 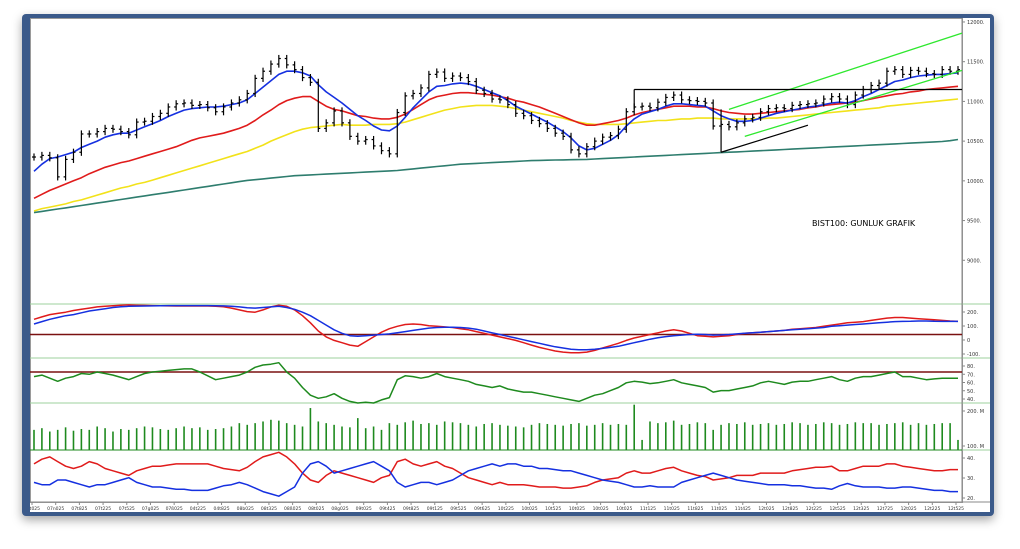 What do you see at coordinates (387, 509) in the screenshot?
I see `x-tick-label: 09t425` at bounding box center [387, 509].